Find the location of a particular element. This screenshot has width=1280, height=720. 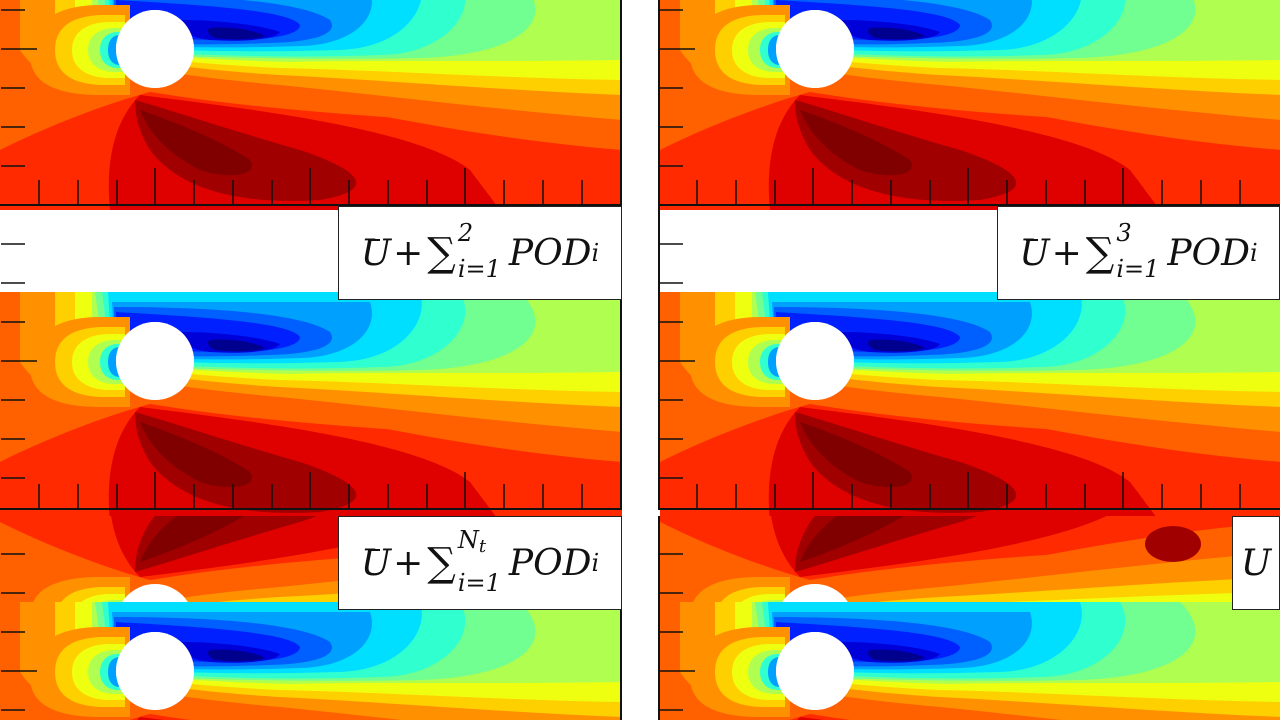

flow-panel-left-bottom: U + ∑ Nt i=1 POD i is located at coordinates (311, 618).